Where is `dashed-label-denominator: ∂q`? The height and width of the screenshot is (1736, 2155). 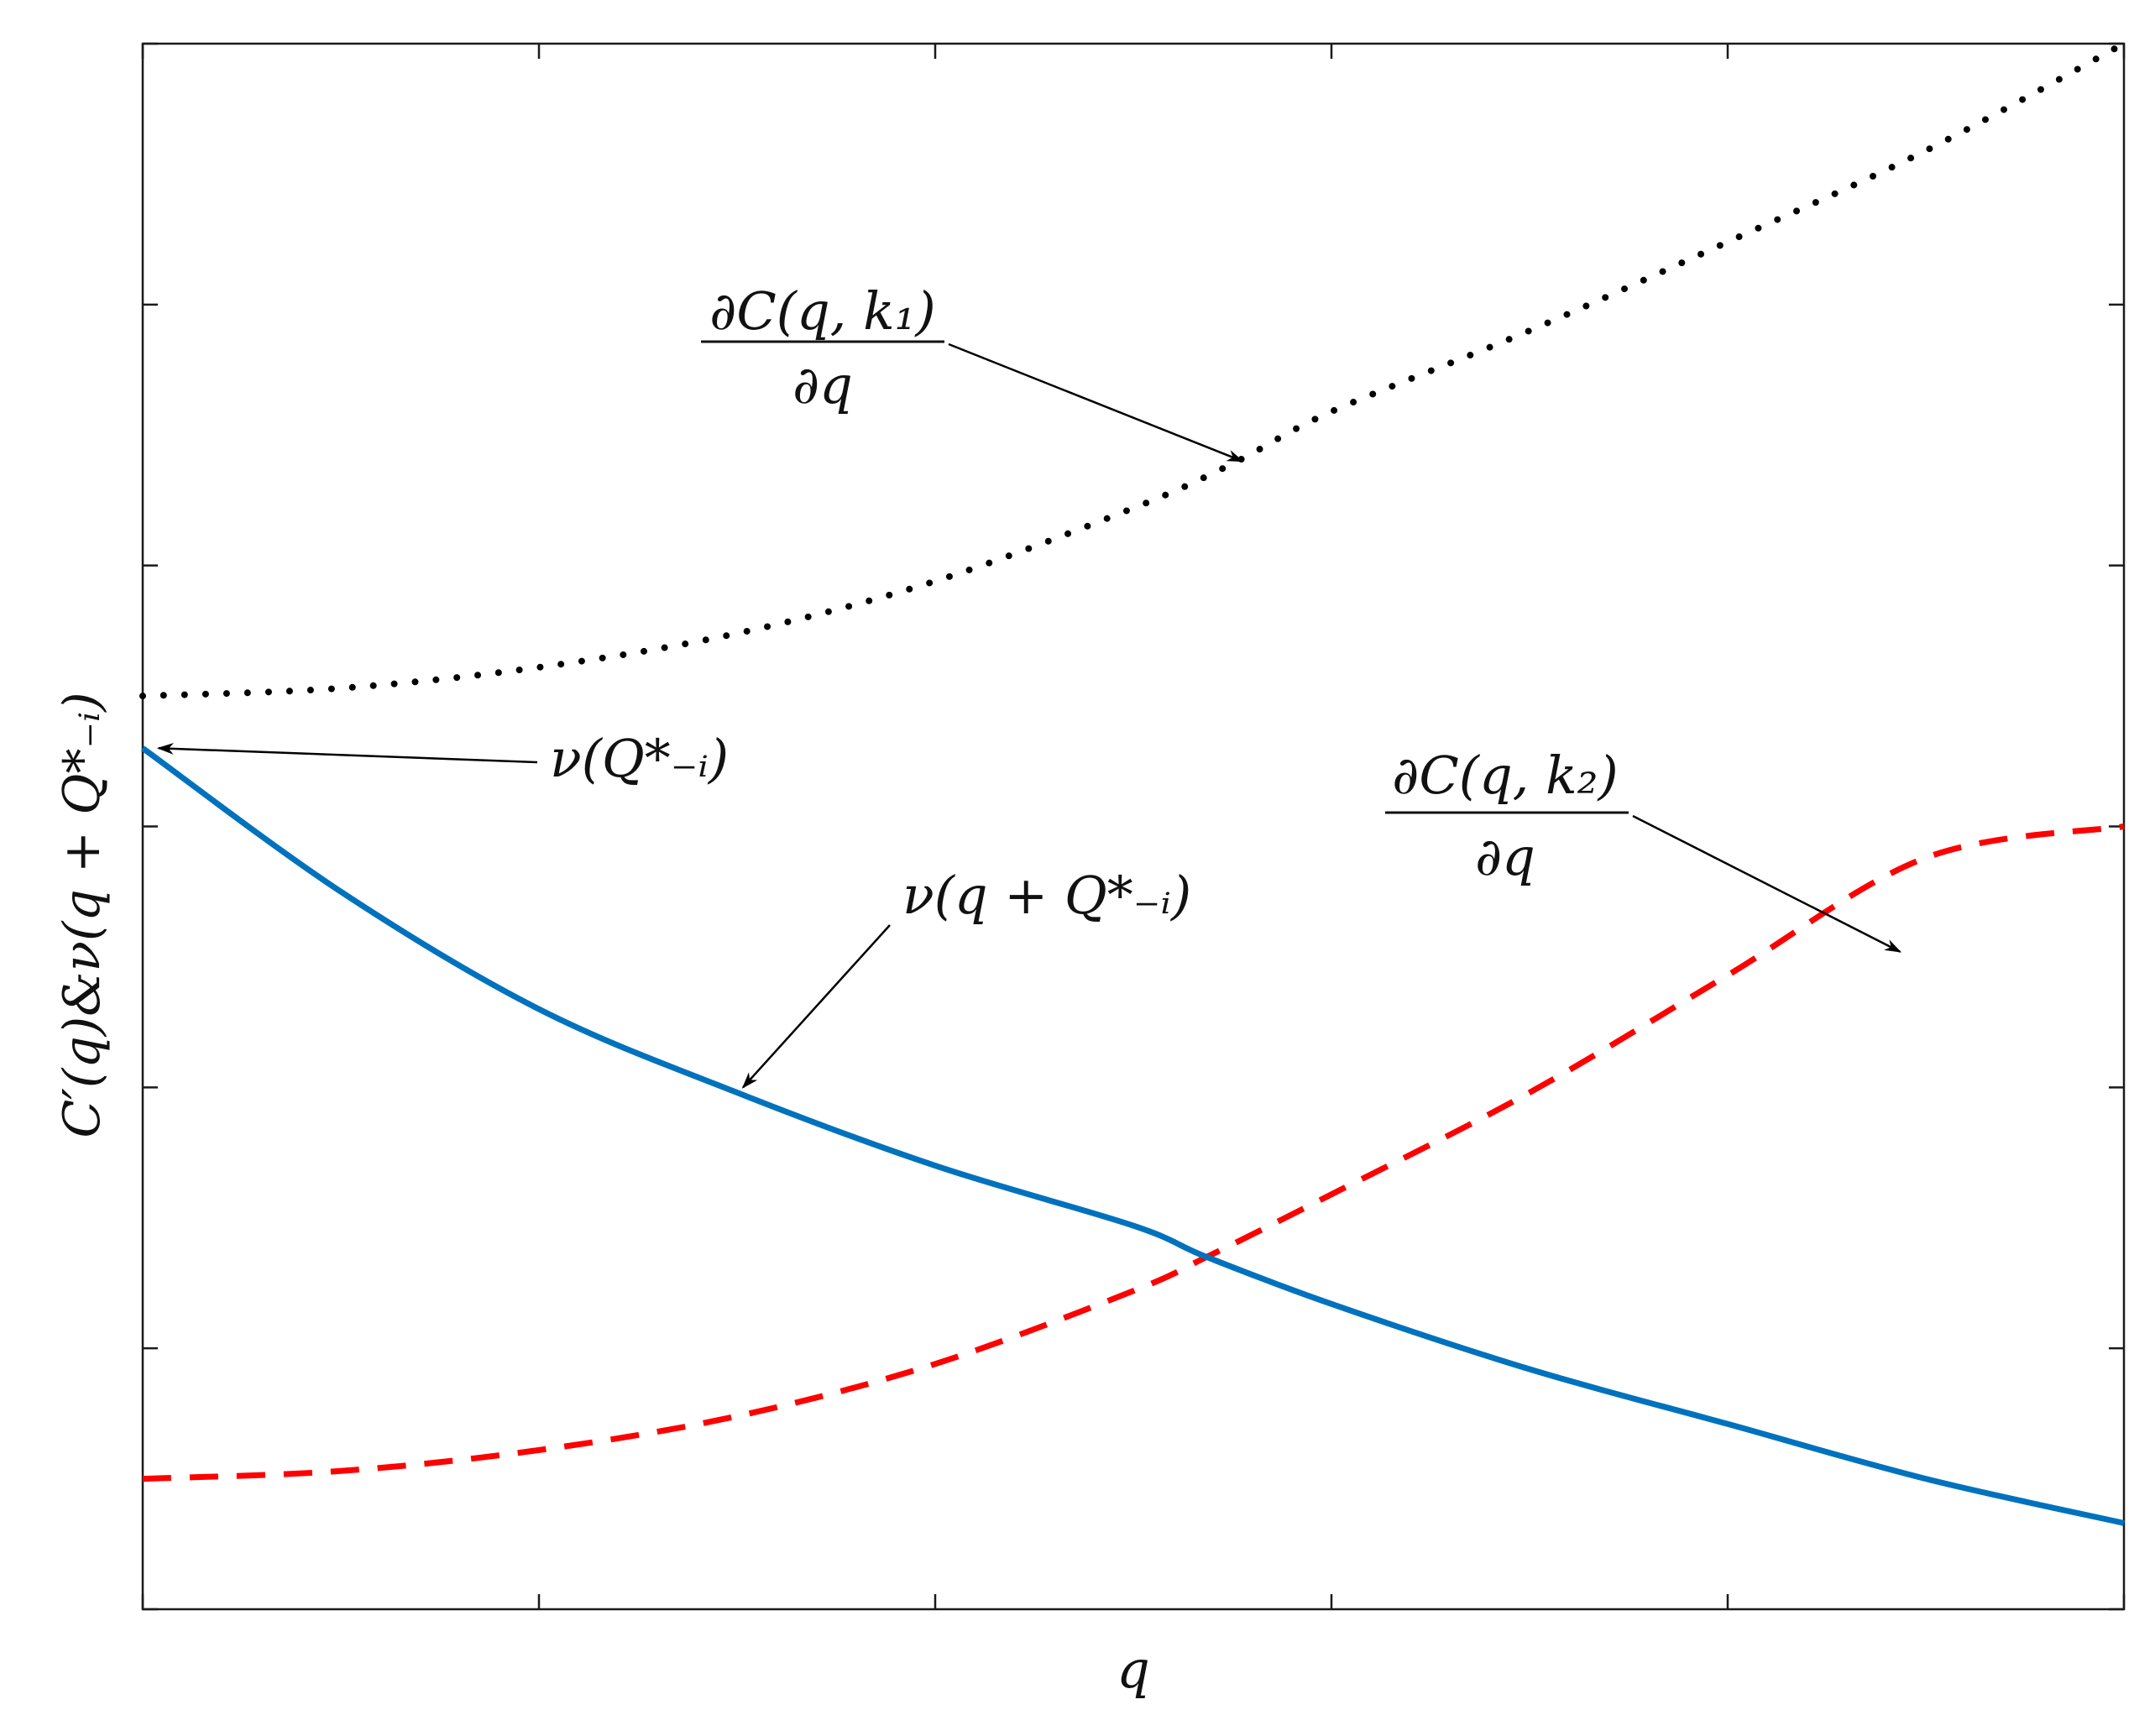 dashed-label-denominator: ∂q is located at coordinates (1505, 856).